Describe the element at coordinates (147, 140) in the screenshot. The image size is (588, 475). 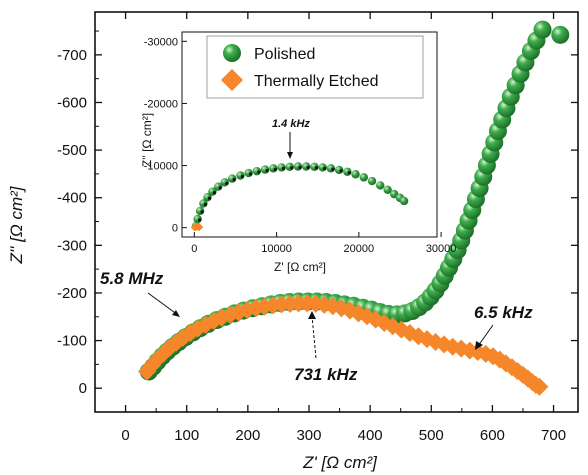
I see `inset-y-axis-title: Z'' [Ω cm²]` at that location.